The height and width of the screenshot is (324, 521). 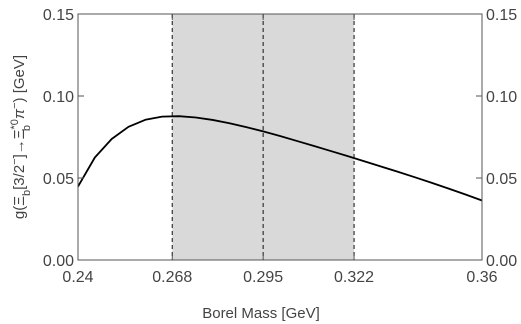 What do you see at coordinates (263, 277) in the screenshot?
I see `x-tick-label: 0.295` at bounding box center [263, 277].